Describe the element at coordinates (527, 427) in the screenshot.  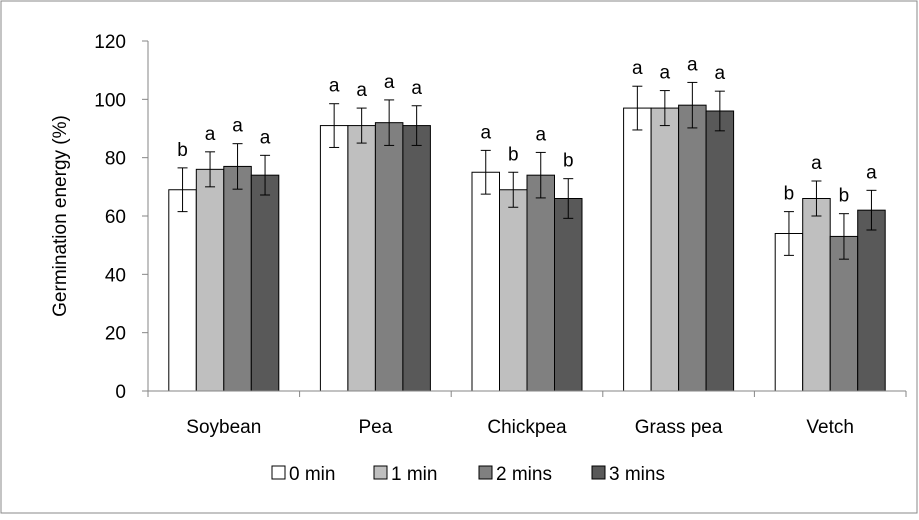
I see `x-tick-label: Chickpea` at that location.